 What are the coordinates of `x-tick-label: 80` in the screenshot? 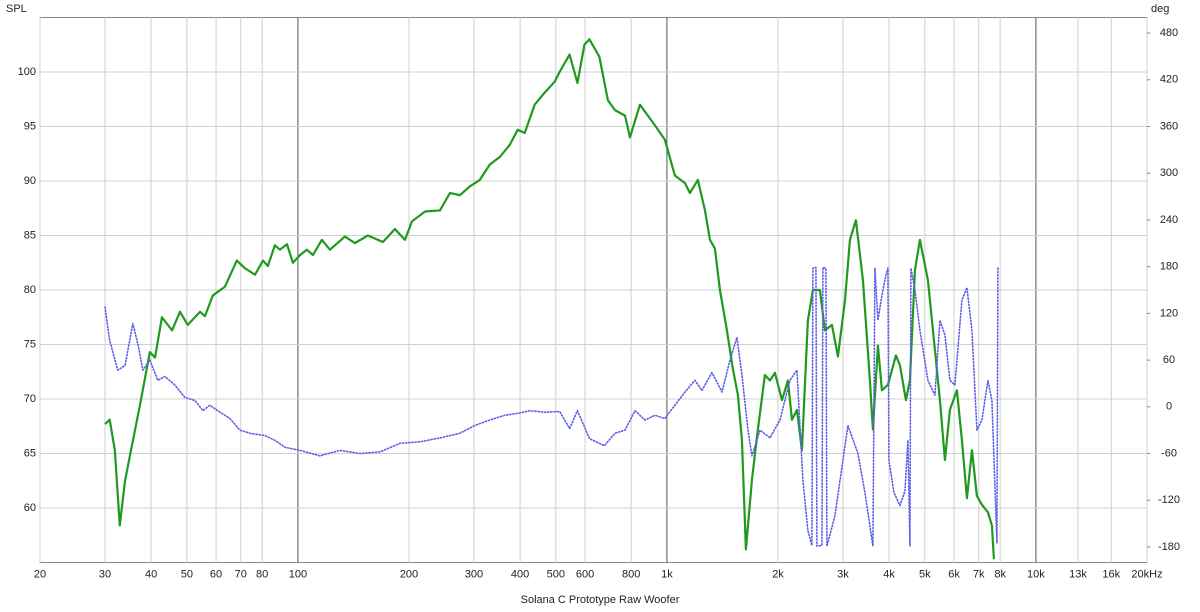 It's located at (262, 574).